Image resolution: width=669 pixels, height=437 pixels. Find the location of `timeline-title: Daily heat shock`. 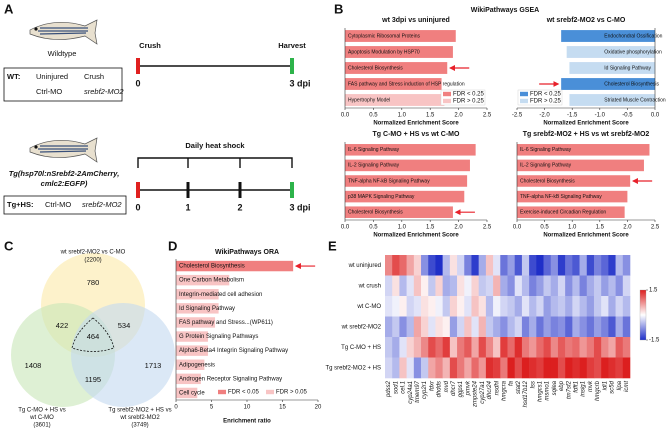

timeline-title: Daily heat shock is located at coordinates (215, 145).